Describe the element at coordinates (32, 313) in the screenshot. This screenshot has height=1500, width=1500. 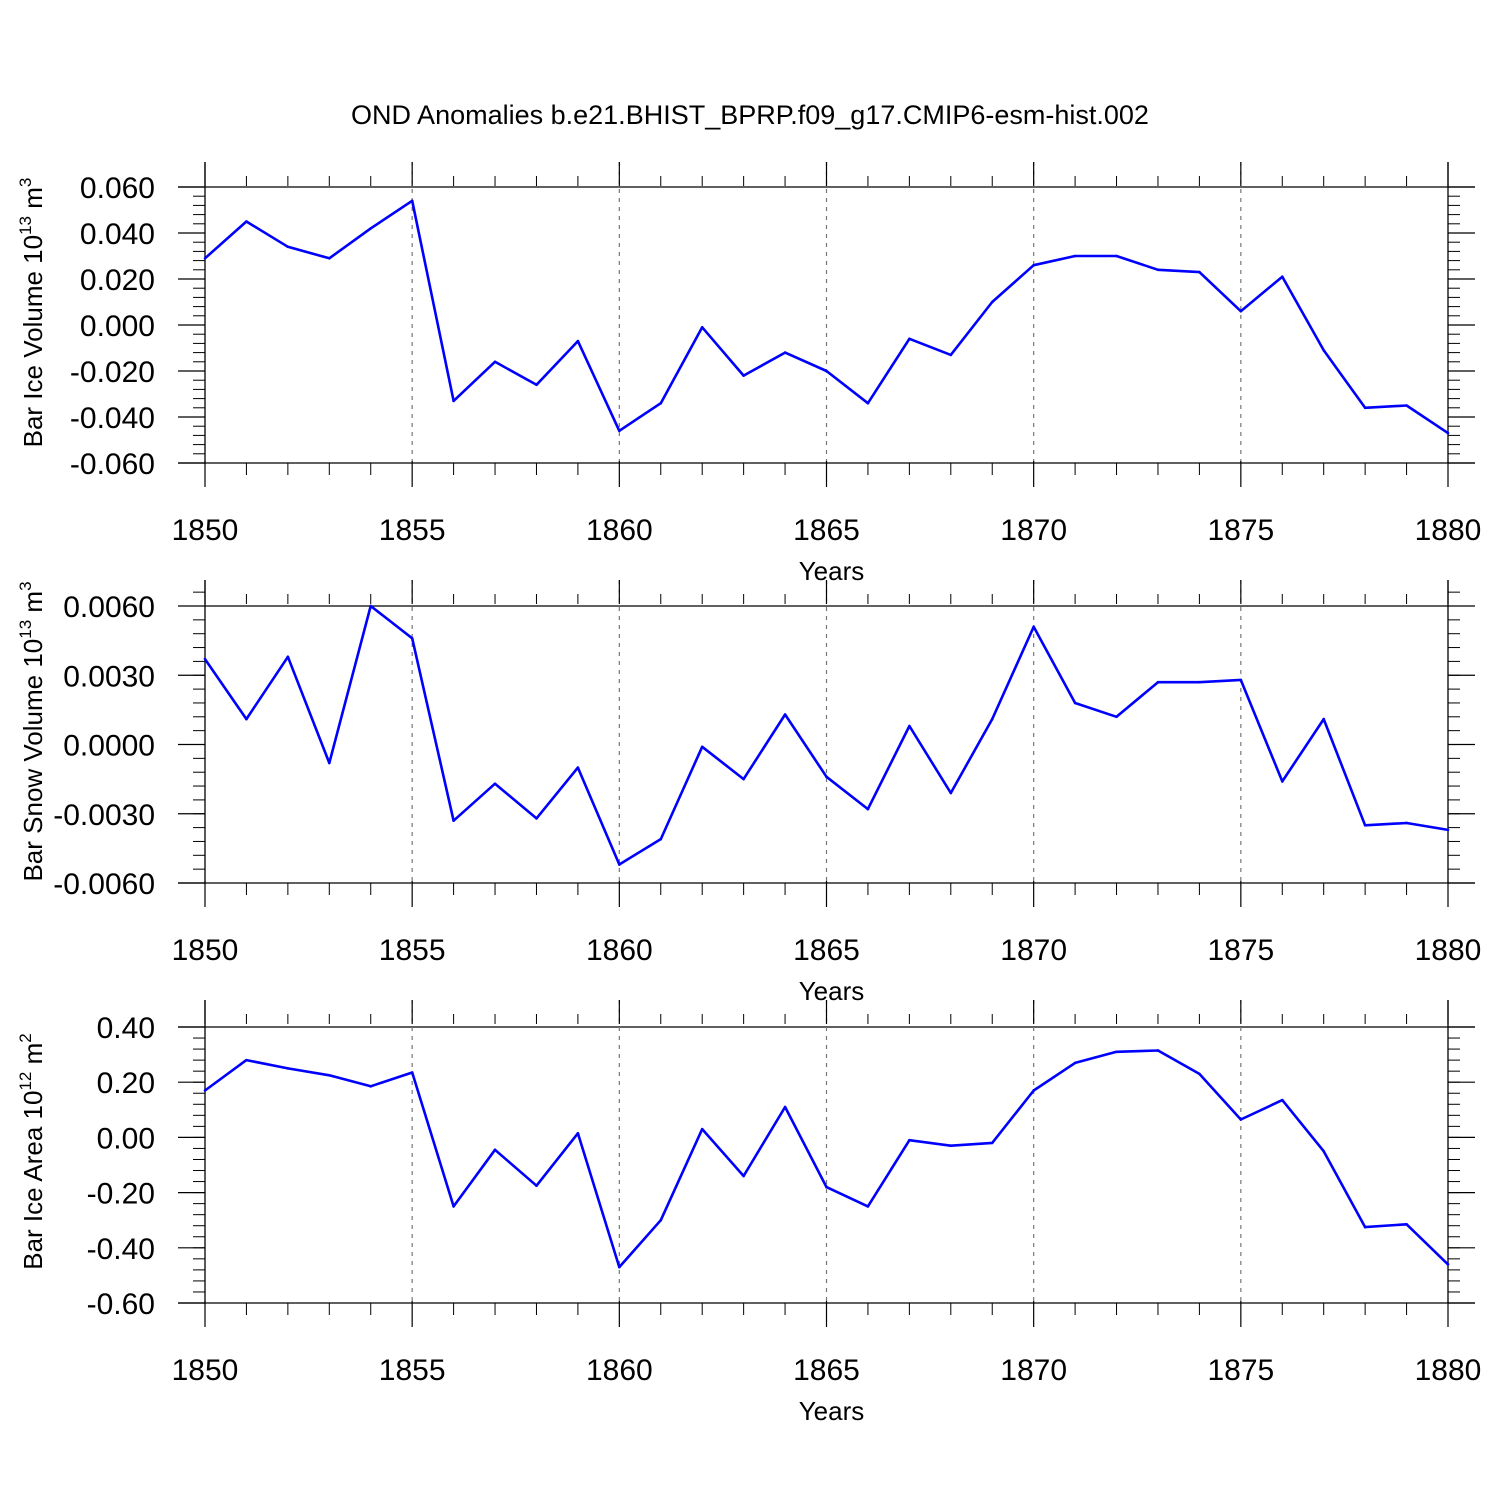
I see `y-axis-label: Bar Ice Volume 1013 m3` at that location.